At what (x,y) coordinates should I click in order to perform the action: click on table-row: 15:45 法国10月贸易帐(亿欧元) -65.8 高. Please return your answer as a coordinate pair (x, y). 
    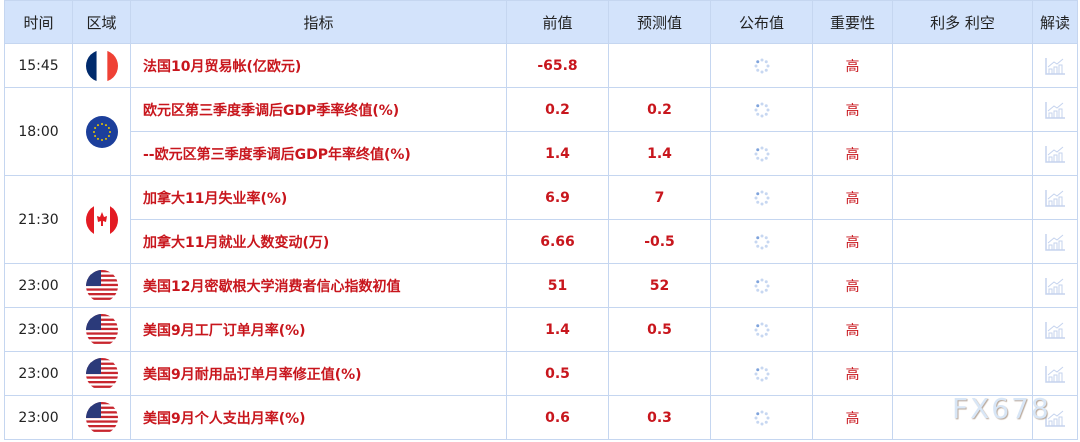
    Looking at the image, I should click on (541, 65).